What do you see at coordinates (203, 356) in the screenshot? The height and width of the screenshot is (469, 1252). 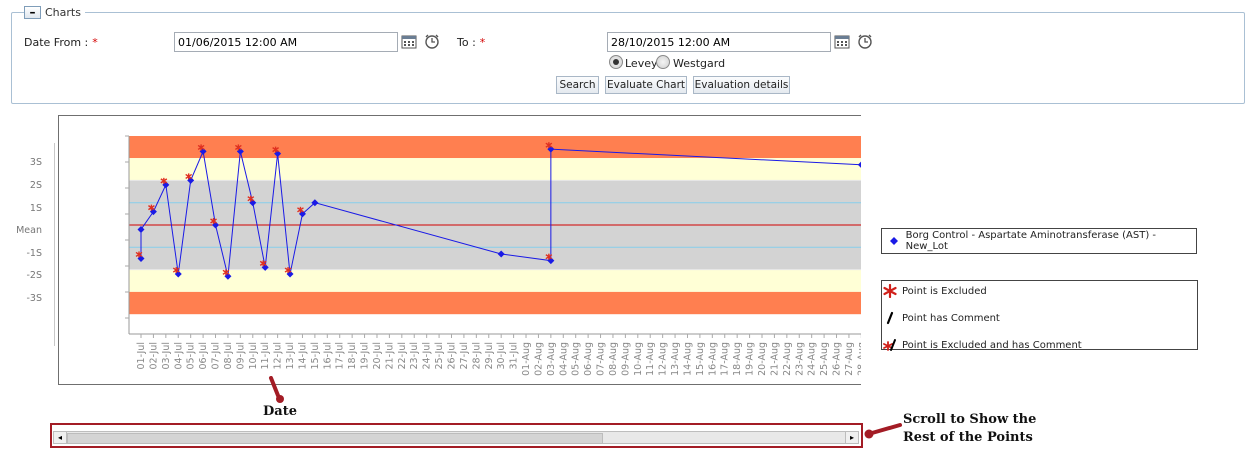 I see `x-tick-label: 06-Jul` at bounding box center [203, 356].